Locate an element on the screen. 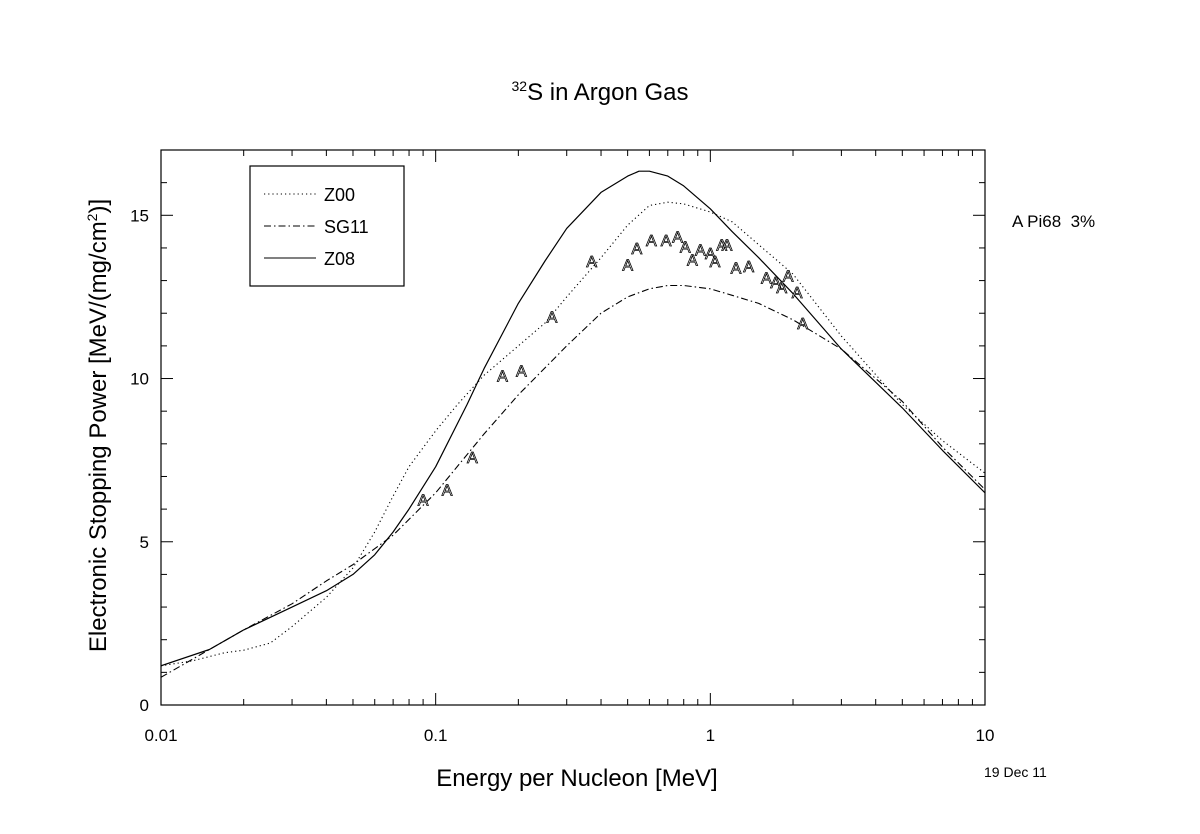 Image resolution: width=1200 pixels, height=834 pixels. x-tick-label: 0.01 is located at coordinates (160, 735).